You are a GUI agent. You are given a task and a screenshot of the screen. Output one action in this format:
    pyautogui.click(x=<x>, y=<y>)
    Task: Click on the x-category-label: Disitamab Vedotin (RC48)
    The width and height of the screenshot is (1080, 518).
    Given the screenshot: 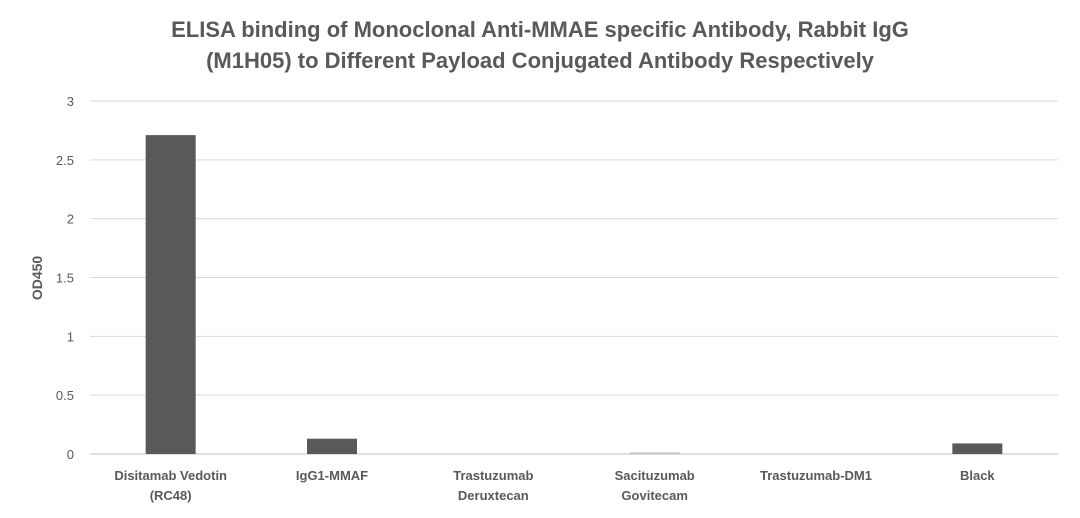 What is the action you would take?
    pyautogui.click(x=170, y=485)
    